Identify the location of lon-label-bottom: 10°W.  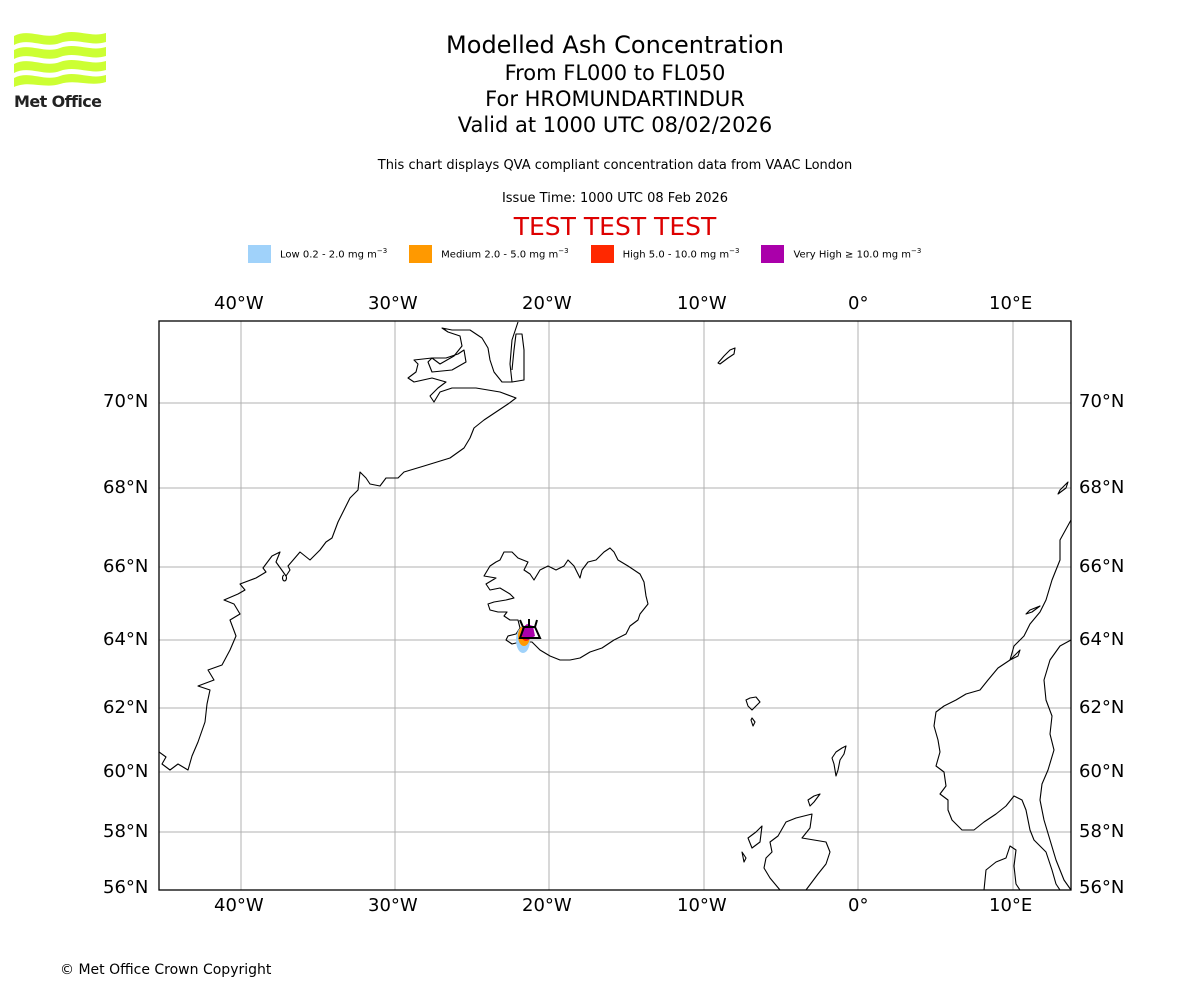
(702, 905).